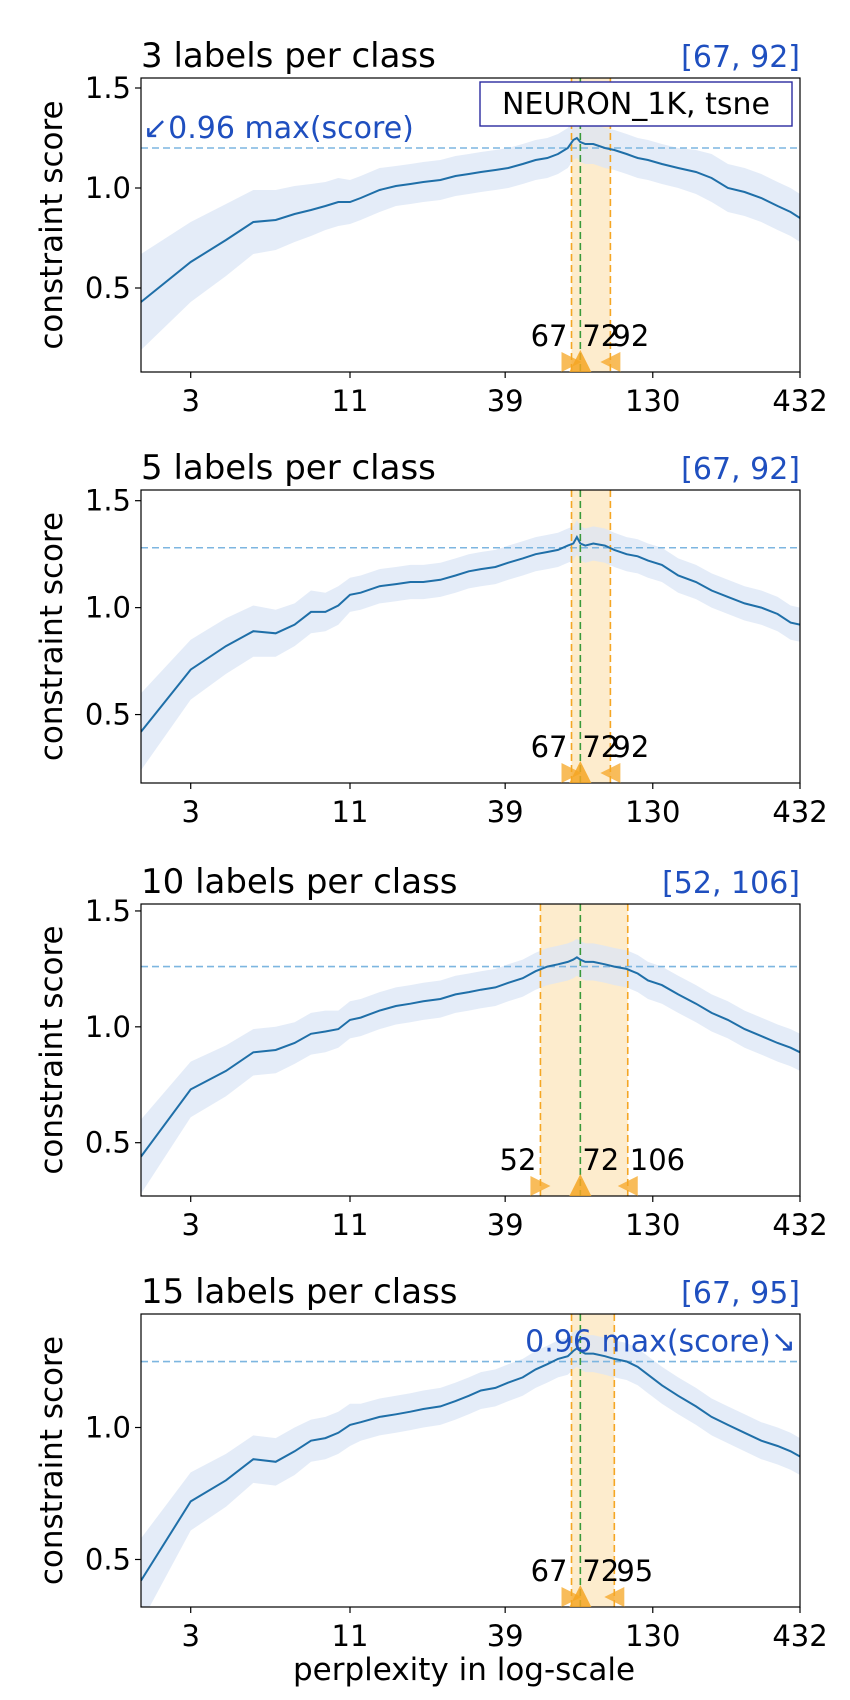 This screenshot has height=1700, width=850. Describe the element at coordinates (464, 1670) in the screenshot. I see `x-axis-label: perplexity in log-scale` at that location.